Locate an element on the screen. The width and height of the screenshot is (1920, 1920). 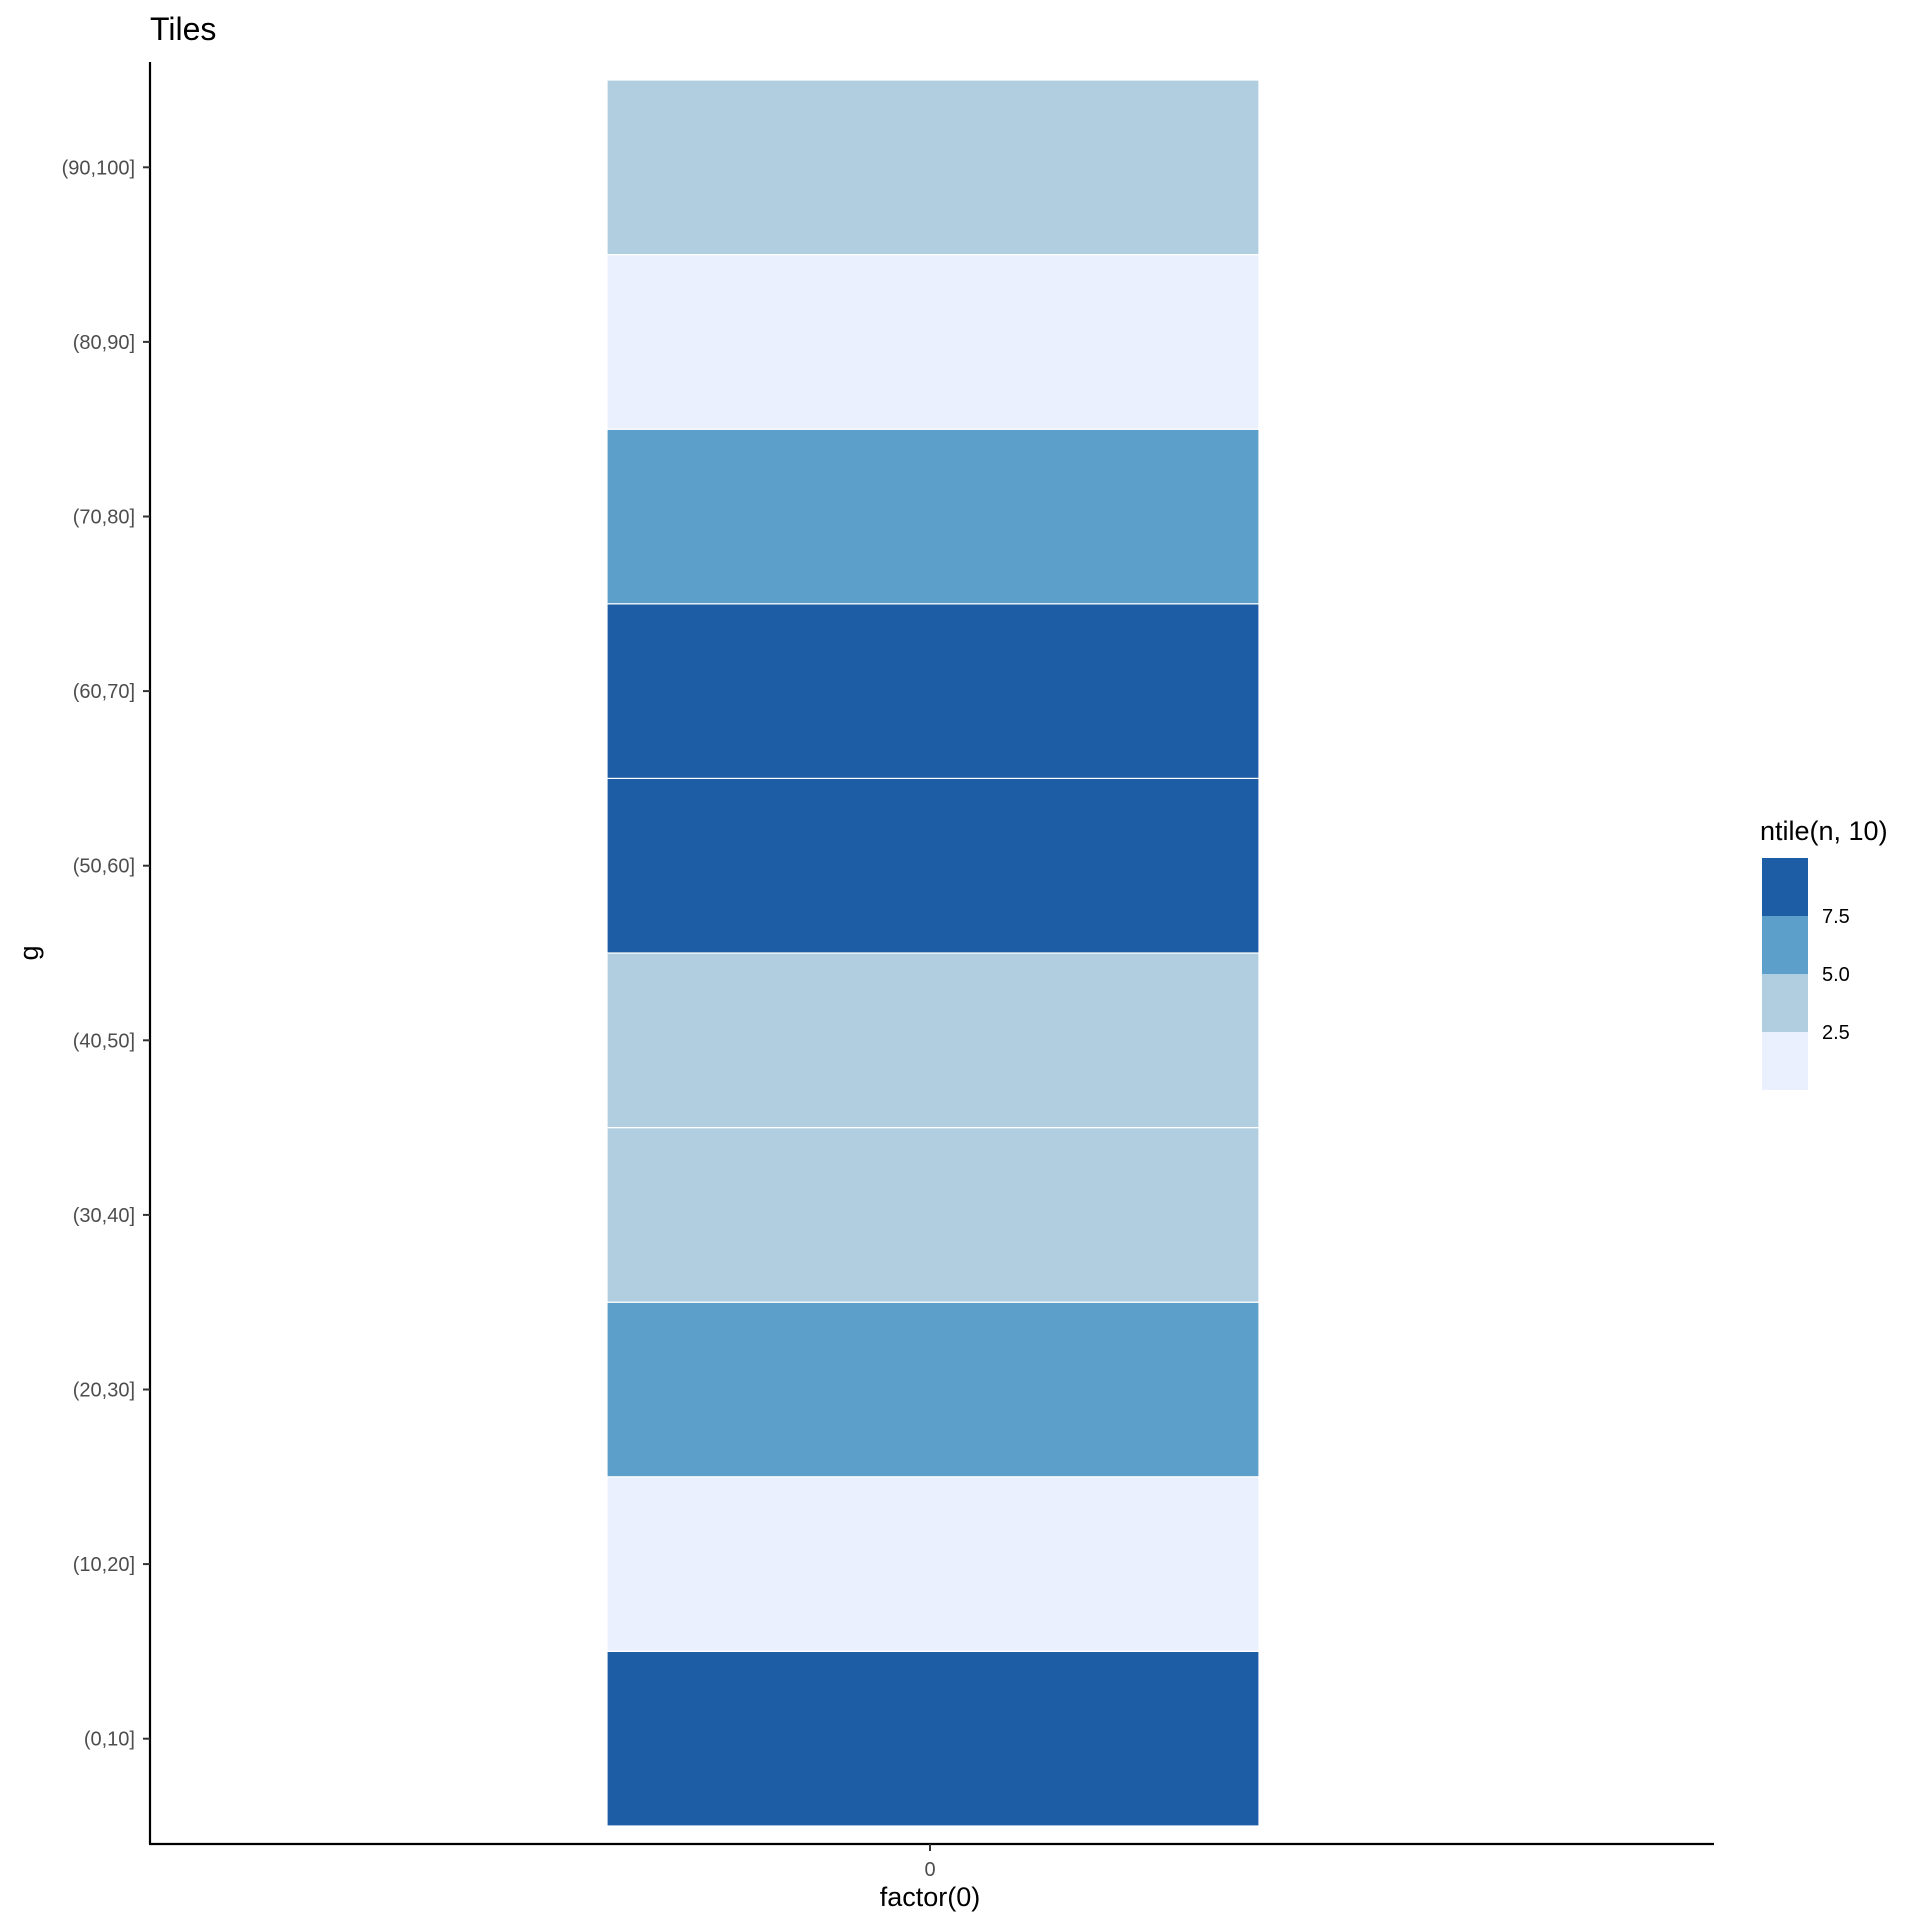
y-tick-label: (20,30] is located at coordinates (104, 1391).